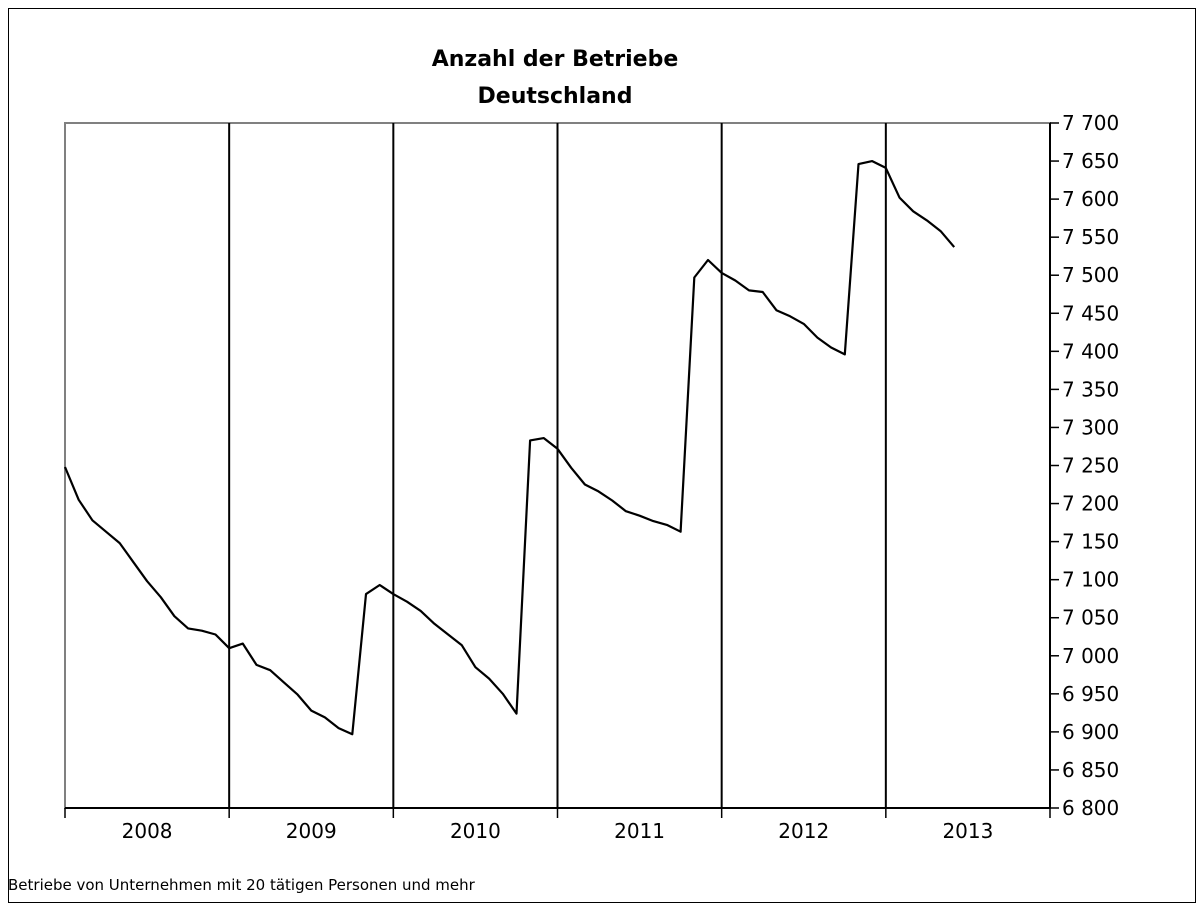  I want to click on y-tick-label: 6 950, so click(1090, 694).